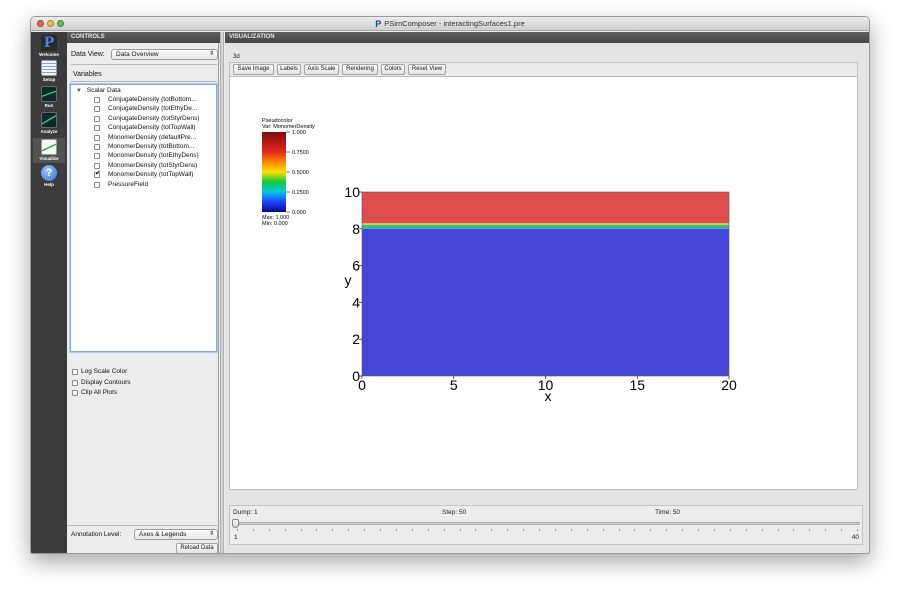 This screenshot has width=900, height=595. Describe the element at coordinates (427, 69) in the screenshot. I see `toolbar-reset-view-button: Reset View` at that location.